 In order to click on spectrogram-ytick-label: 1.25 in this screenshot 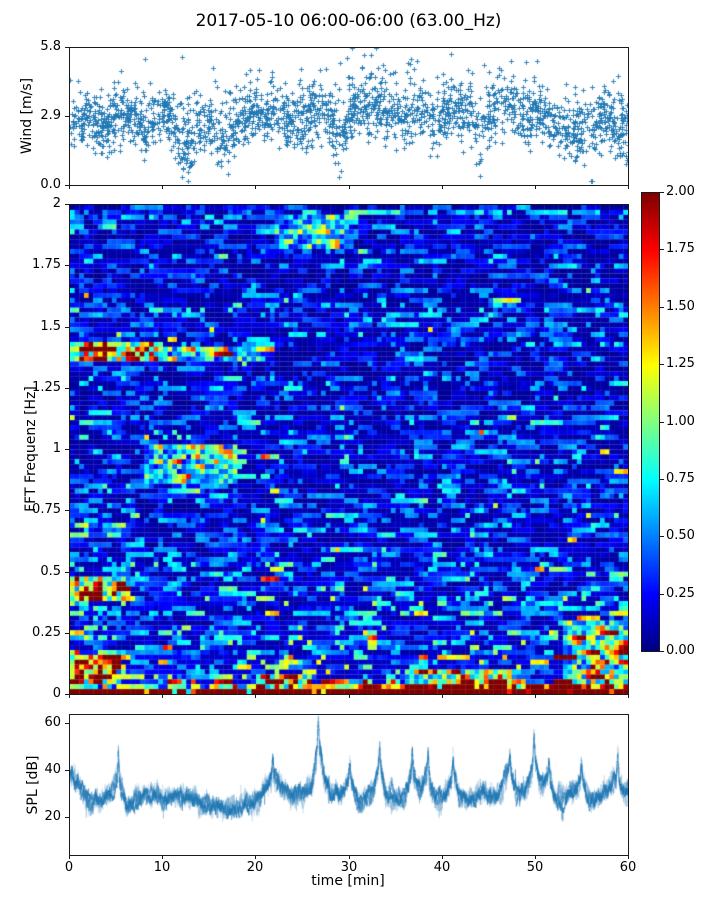, I will do `click(46, 387)`.